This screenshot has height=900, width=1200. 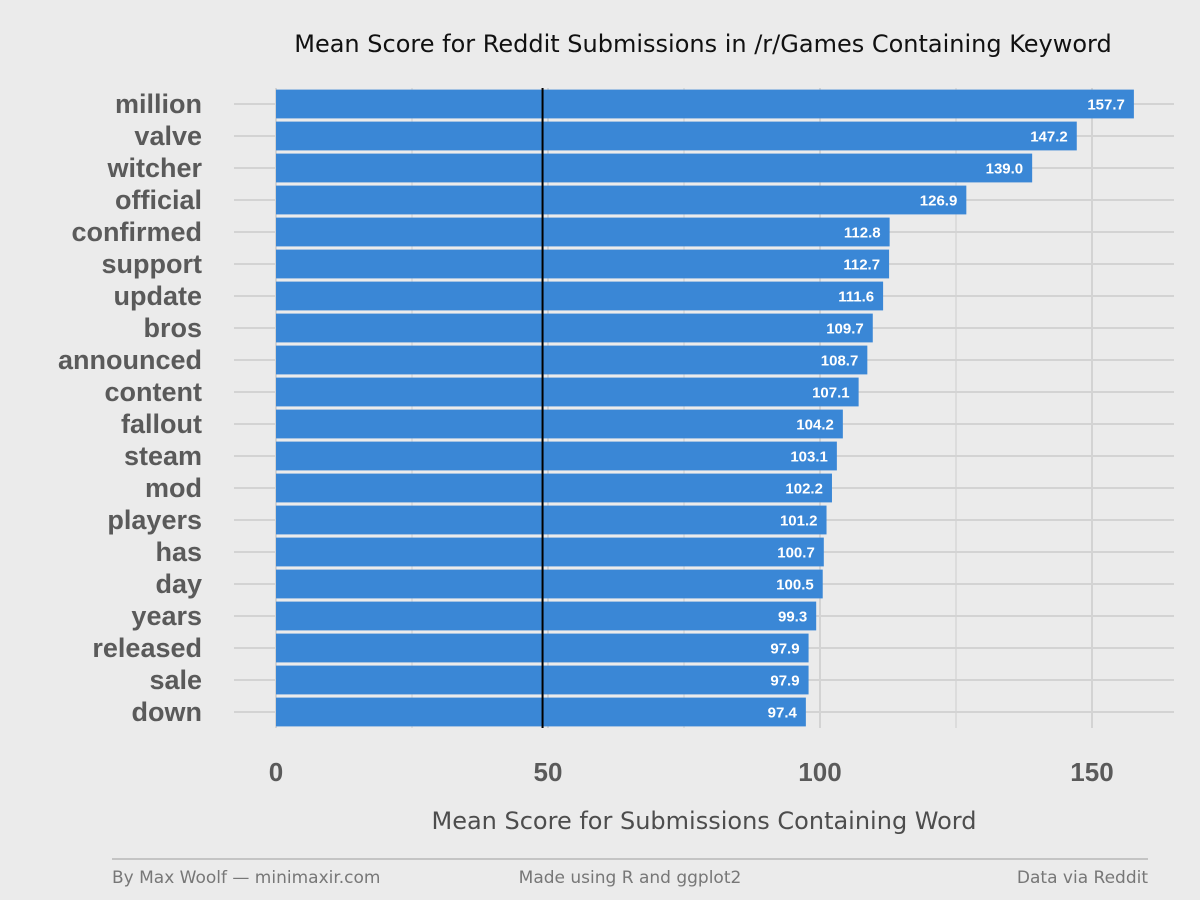 What do you see at coordinates (583, 232) in the screenshot?
I see `bar-confirmed` at bounding box center [583, 232].